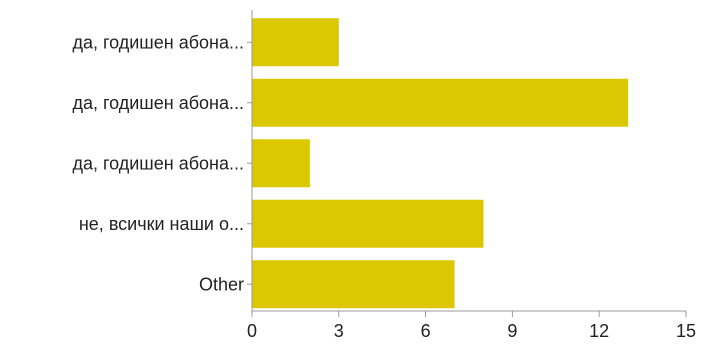 Image resolution: width=702 pixels, height=347 pixels. I want to click on x-tick-label-1: 3, so click(339, 331).